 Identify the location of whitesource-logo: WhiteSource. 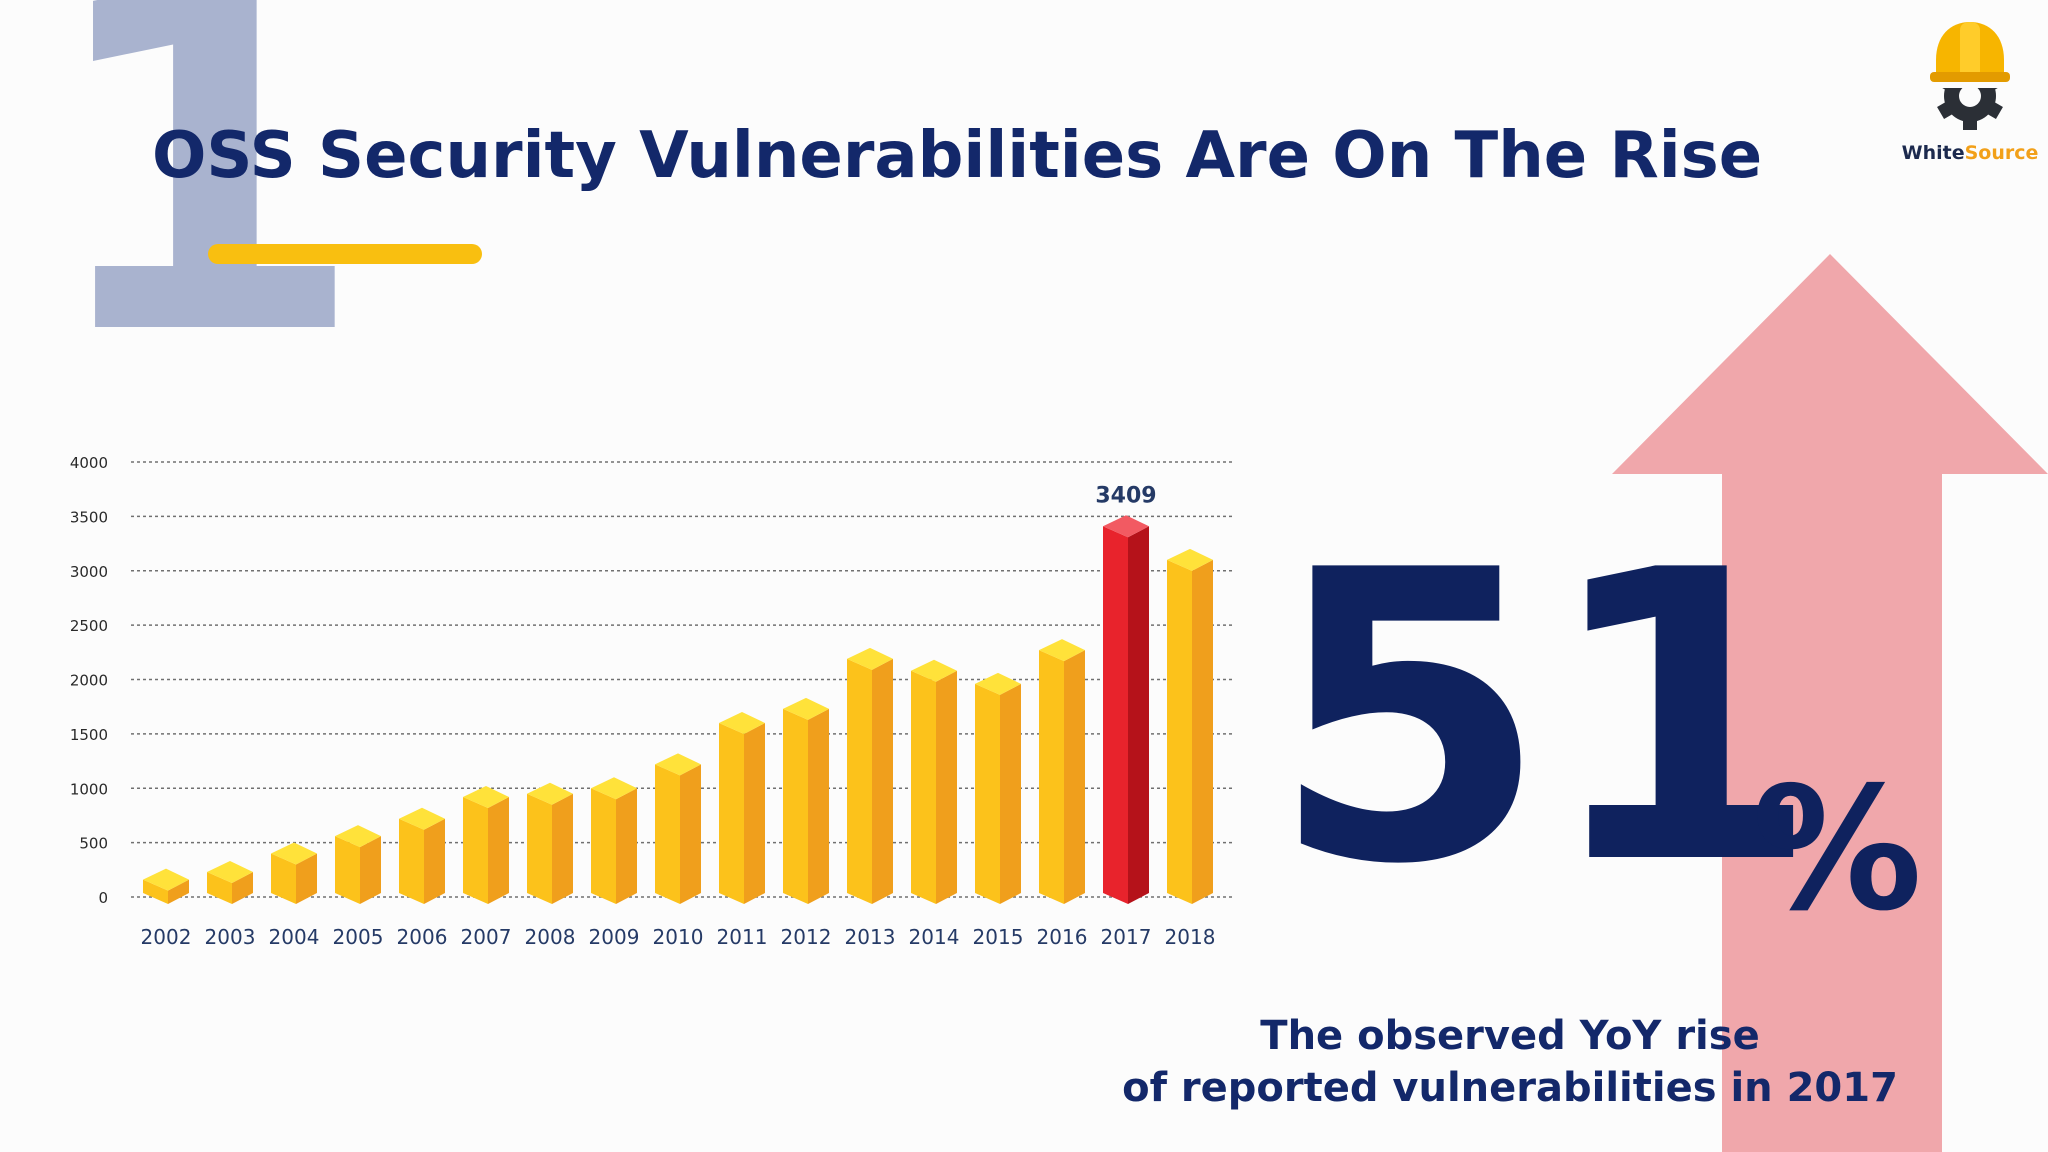
(1970, 90).